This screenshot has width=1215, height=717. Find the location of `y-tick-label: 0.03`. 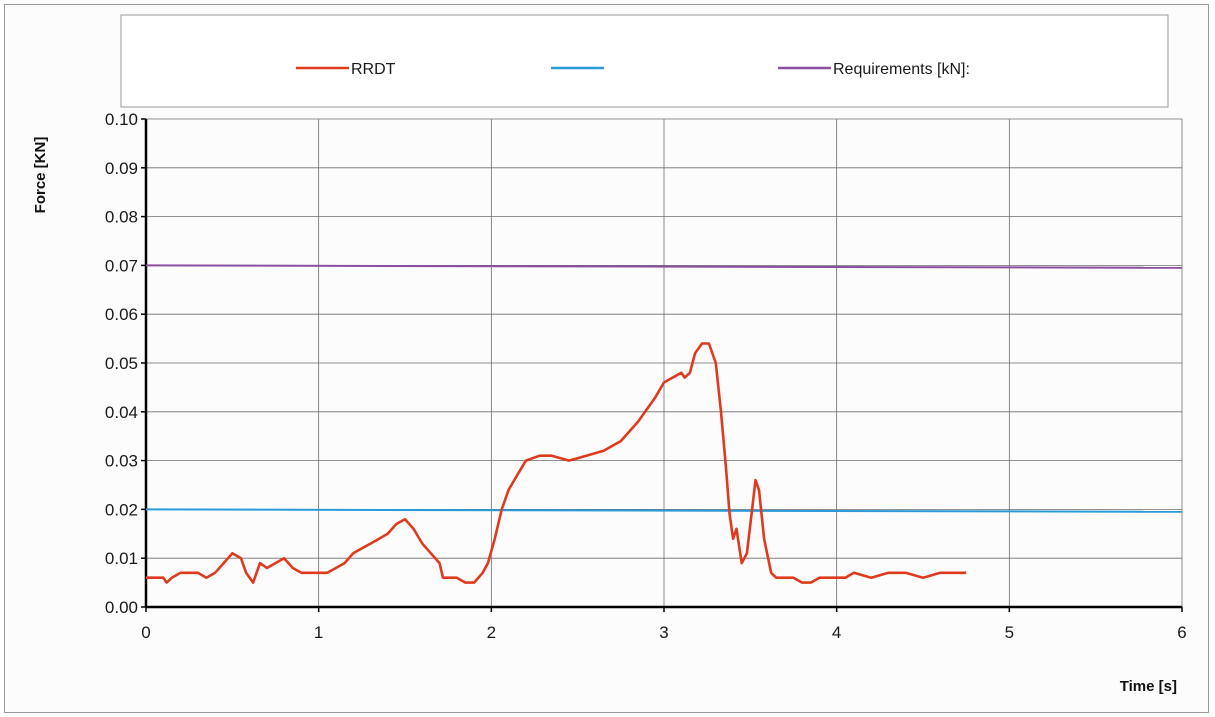

y-tick-label: 0.03 is located at coordinates (121, 461).